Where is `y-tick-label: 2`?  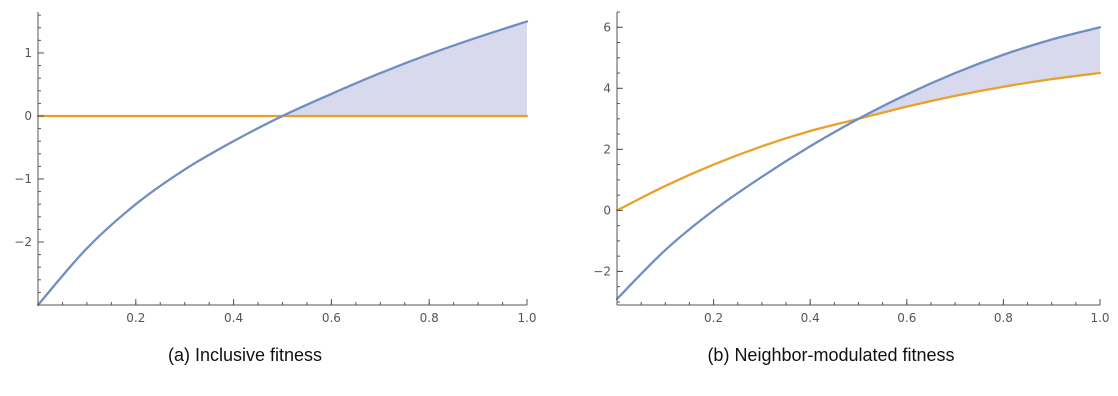
y-tick-label: 2 is located at coordinates (607, 149).